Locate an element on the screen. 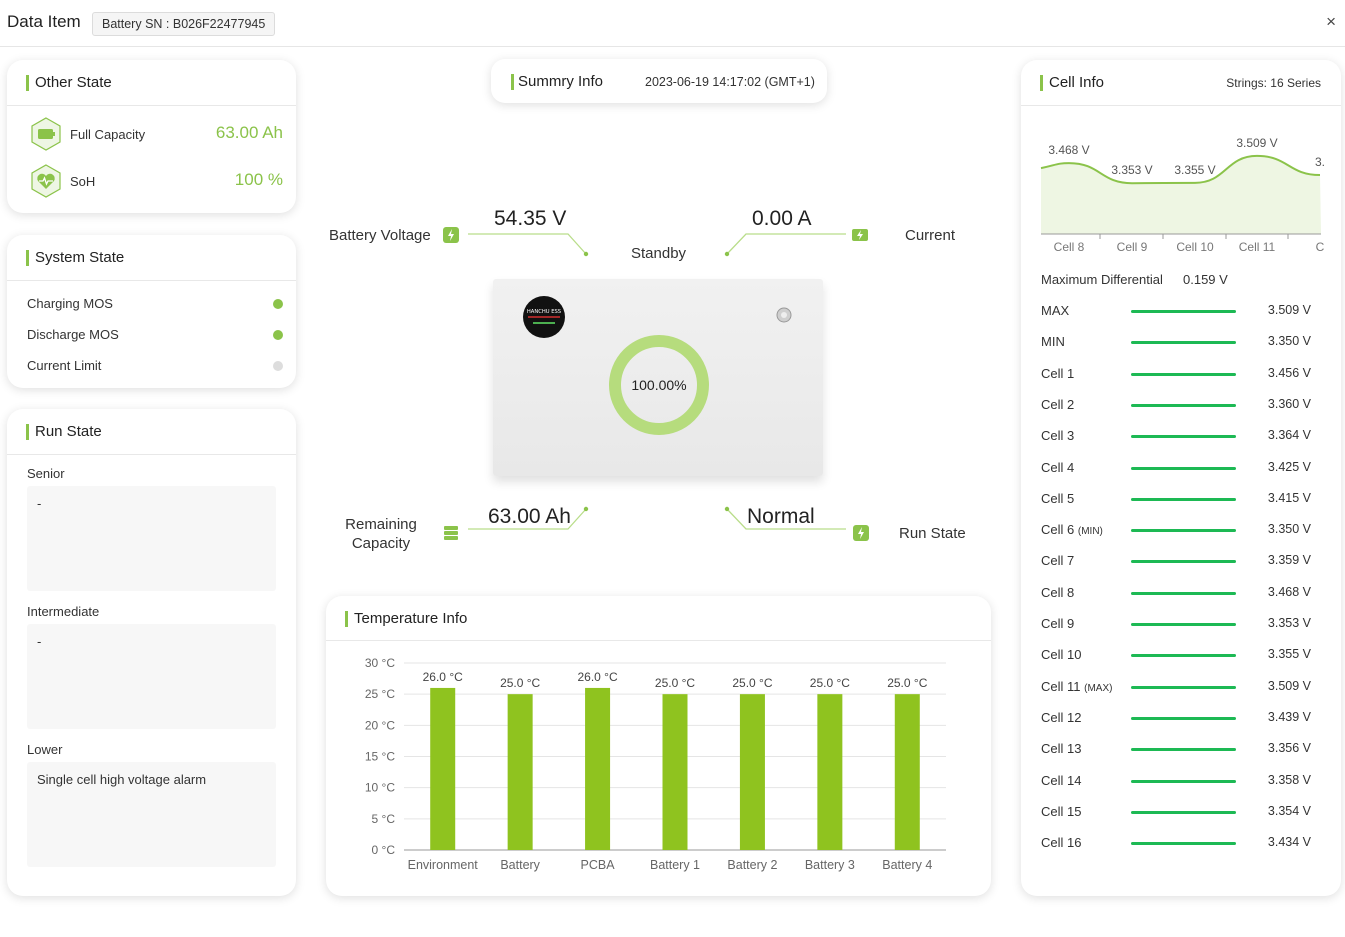 The image size is (1345, 937). cell-row: Cell 13 3.356 V is located at coordinates (1176, 749).